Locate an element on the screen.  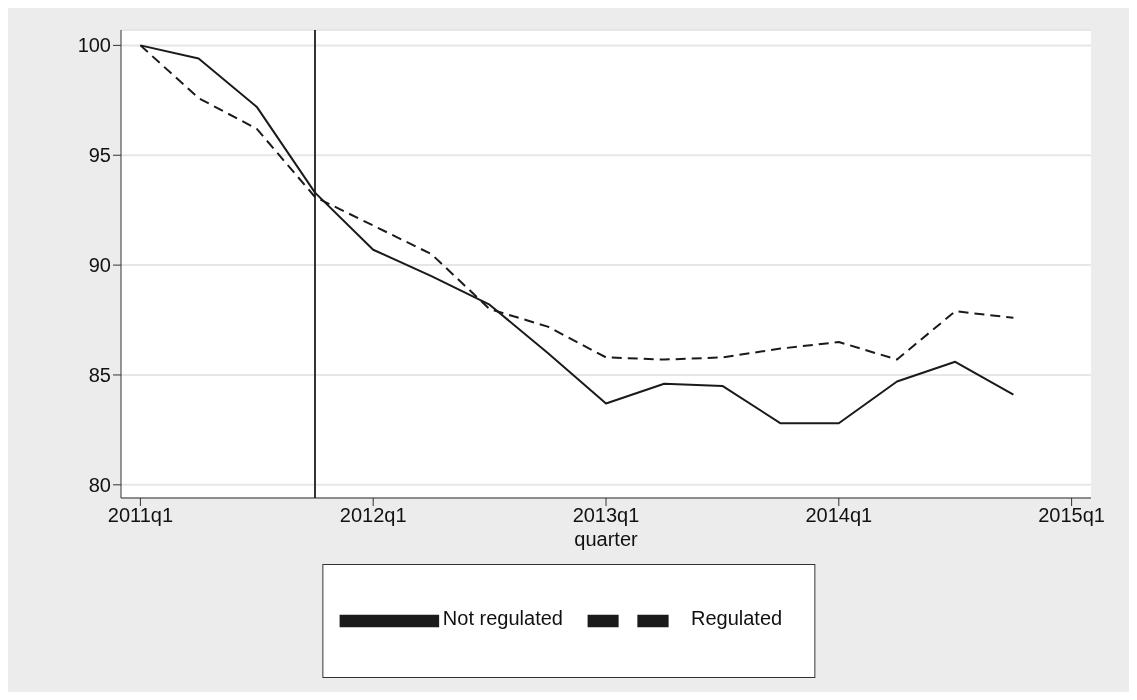
x-axis-title: quarter is located at coordinates (606, 539).